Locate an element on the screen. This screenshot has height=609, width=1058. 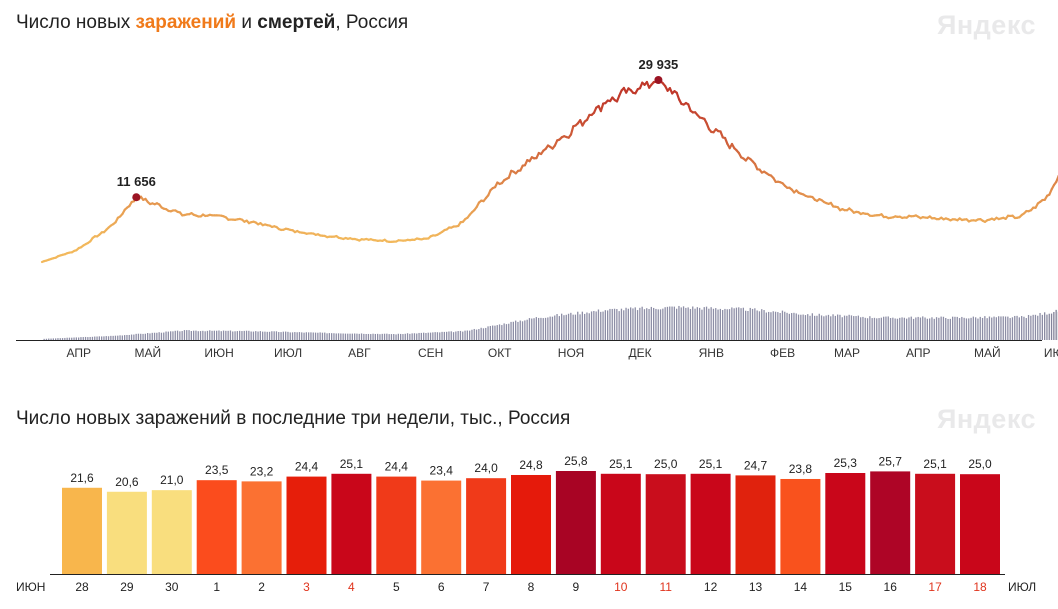
day-tick-label: 29 is located at coordinates (127, 587).